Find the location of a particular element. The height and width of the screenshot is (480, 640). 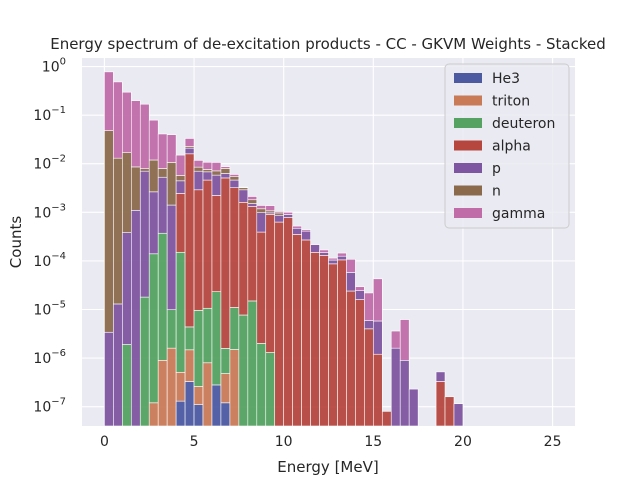

legend-swatch-gamma is located at coordinates (468, 213).